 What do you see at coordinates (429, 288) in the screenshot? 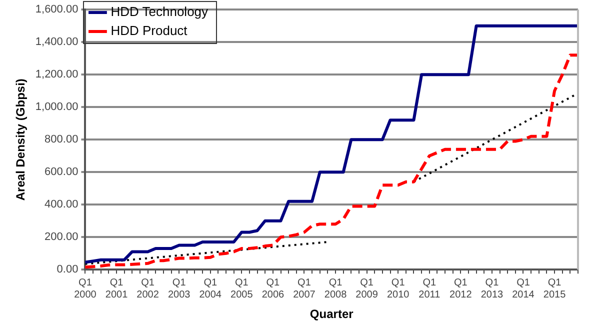
I see `x-tick-label: Q1 2011` at bounding box center [429, 288].